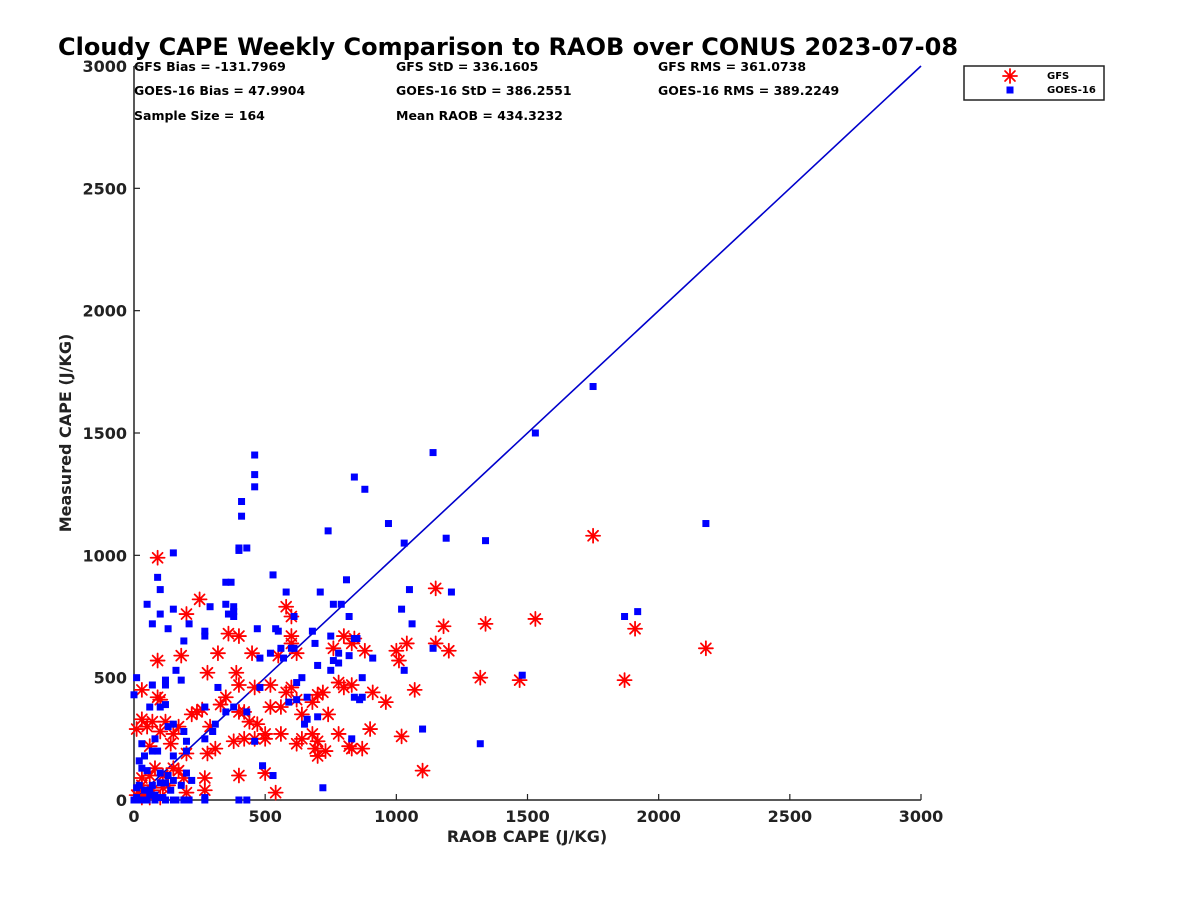 This screenshot has width=1200, height=900. I want to click on legend: GFS GOES-16, so click(1034, 83).